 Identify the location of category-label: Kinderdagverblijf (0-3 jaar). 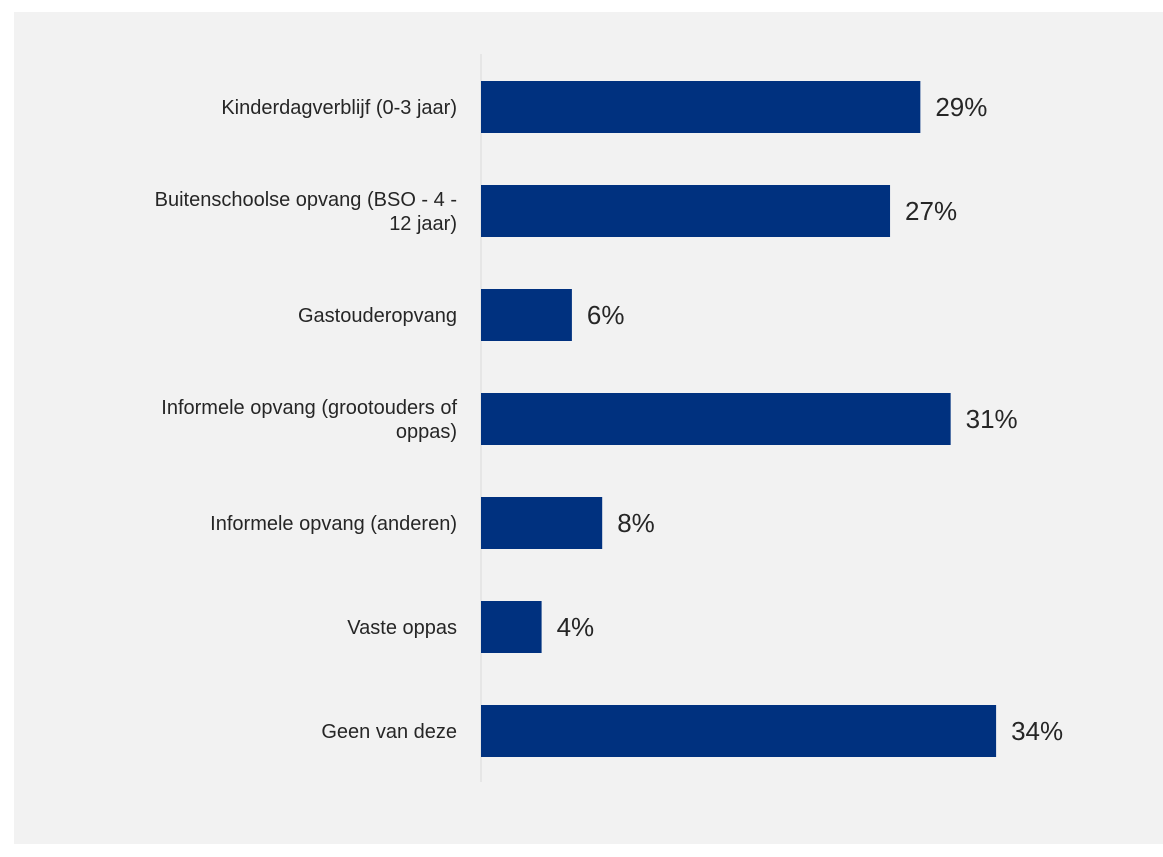
(339, 108).